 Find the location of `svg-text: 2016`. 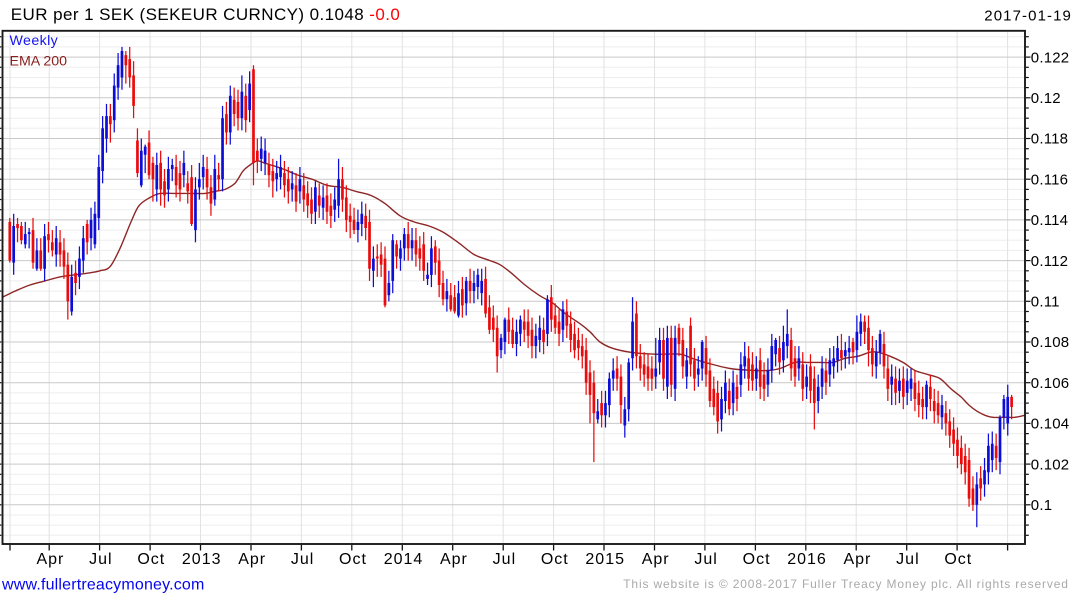

svg-text: 2016 is located at coordinates (807, 559).